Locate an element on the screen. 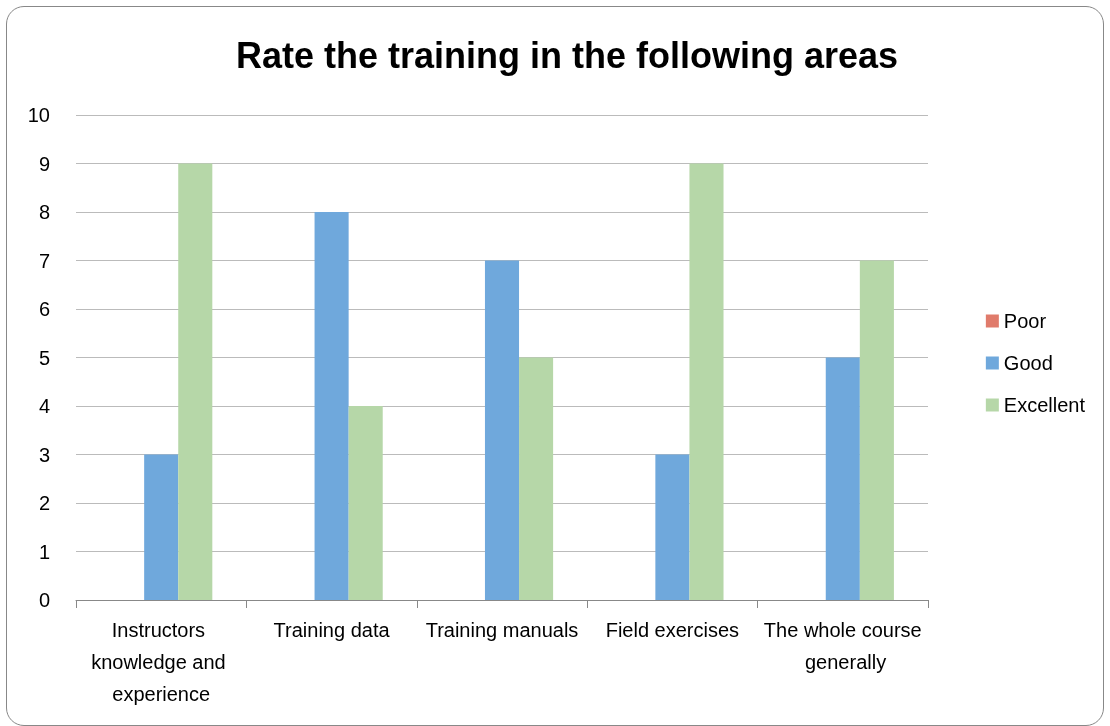 The width and height of the screenshot is (1110, 726). y-tick-label: 0 is located at coordinates (44, 600).